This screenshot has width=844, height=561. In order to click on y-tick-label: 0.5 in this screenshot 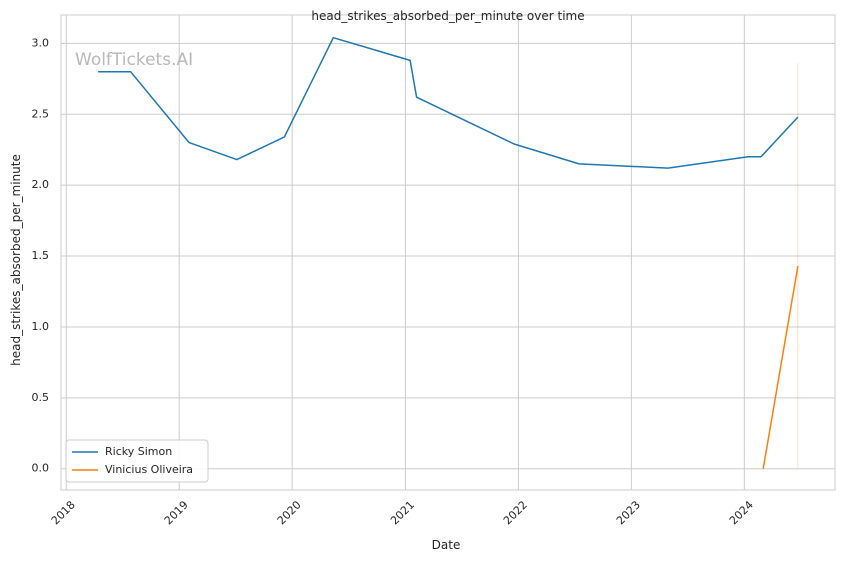, I will do `click(41, 397)`.